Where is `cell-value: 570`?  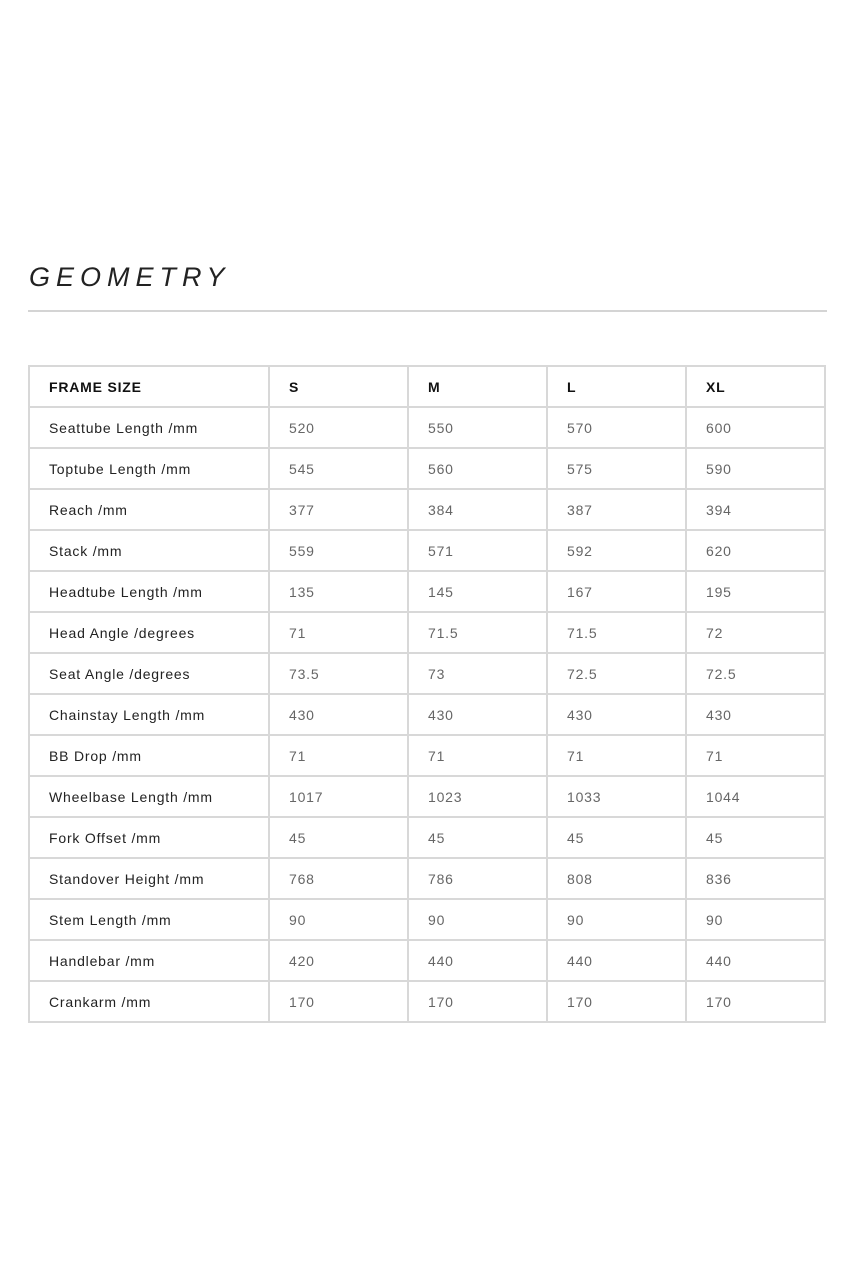
cell-value: 570 is located at coordinates (616, 427).